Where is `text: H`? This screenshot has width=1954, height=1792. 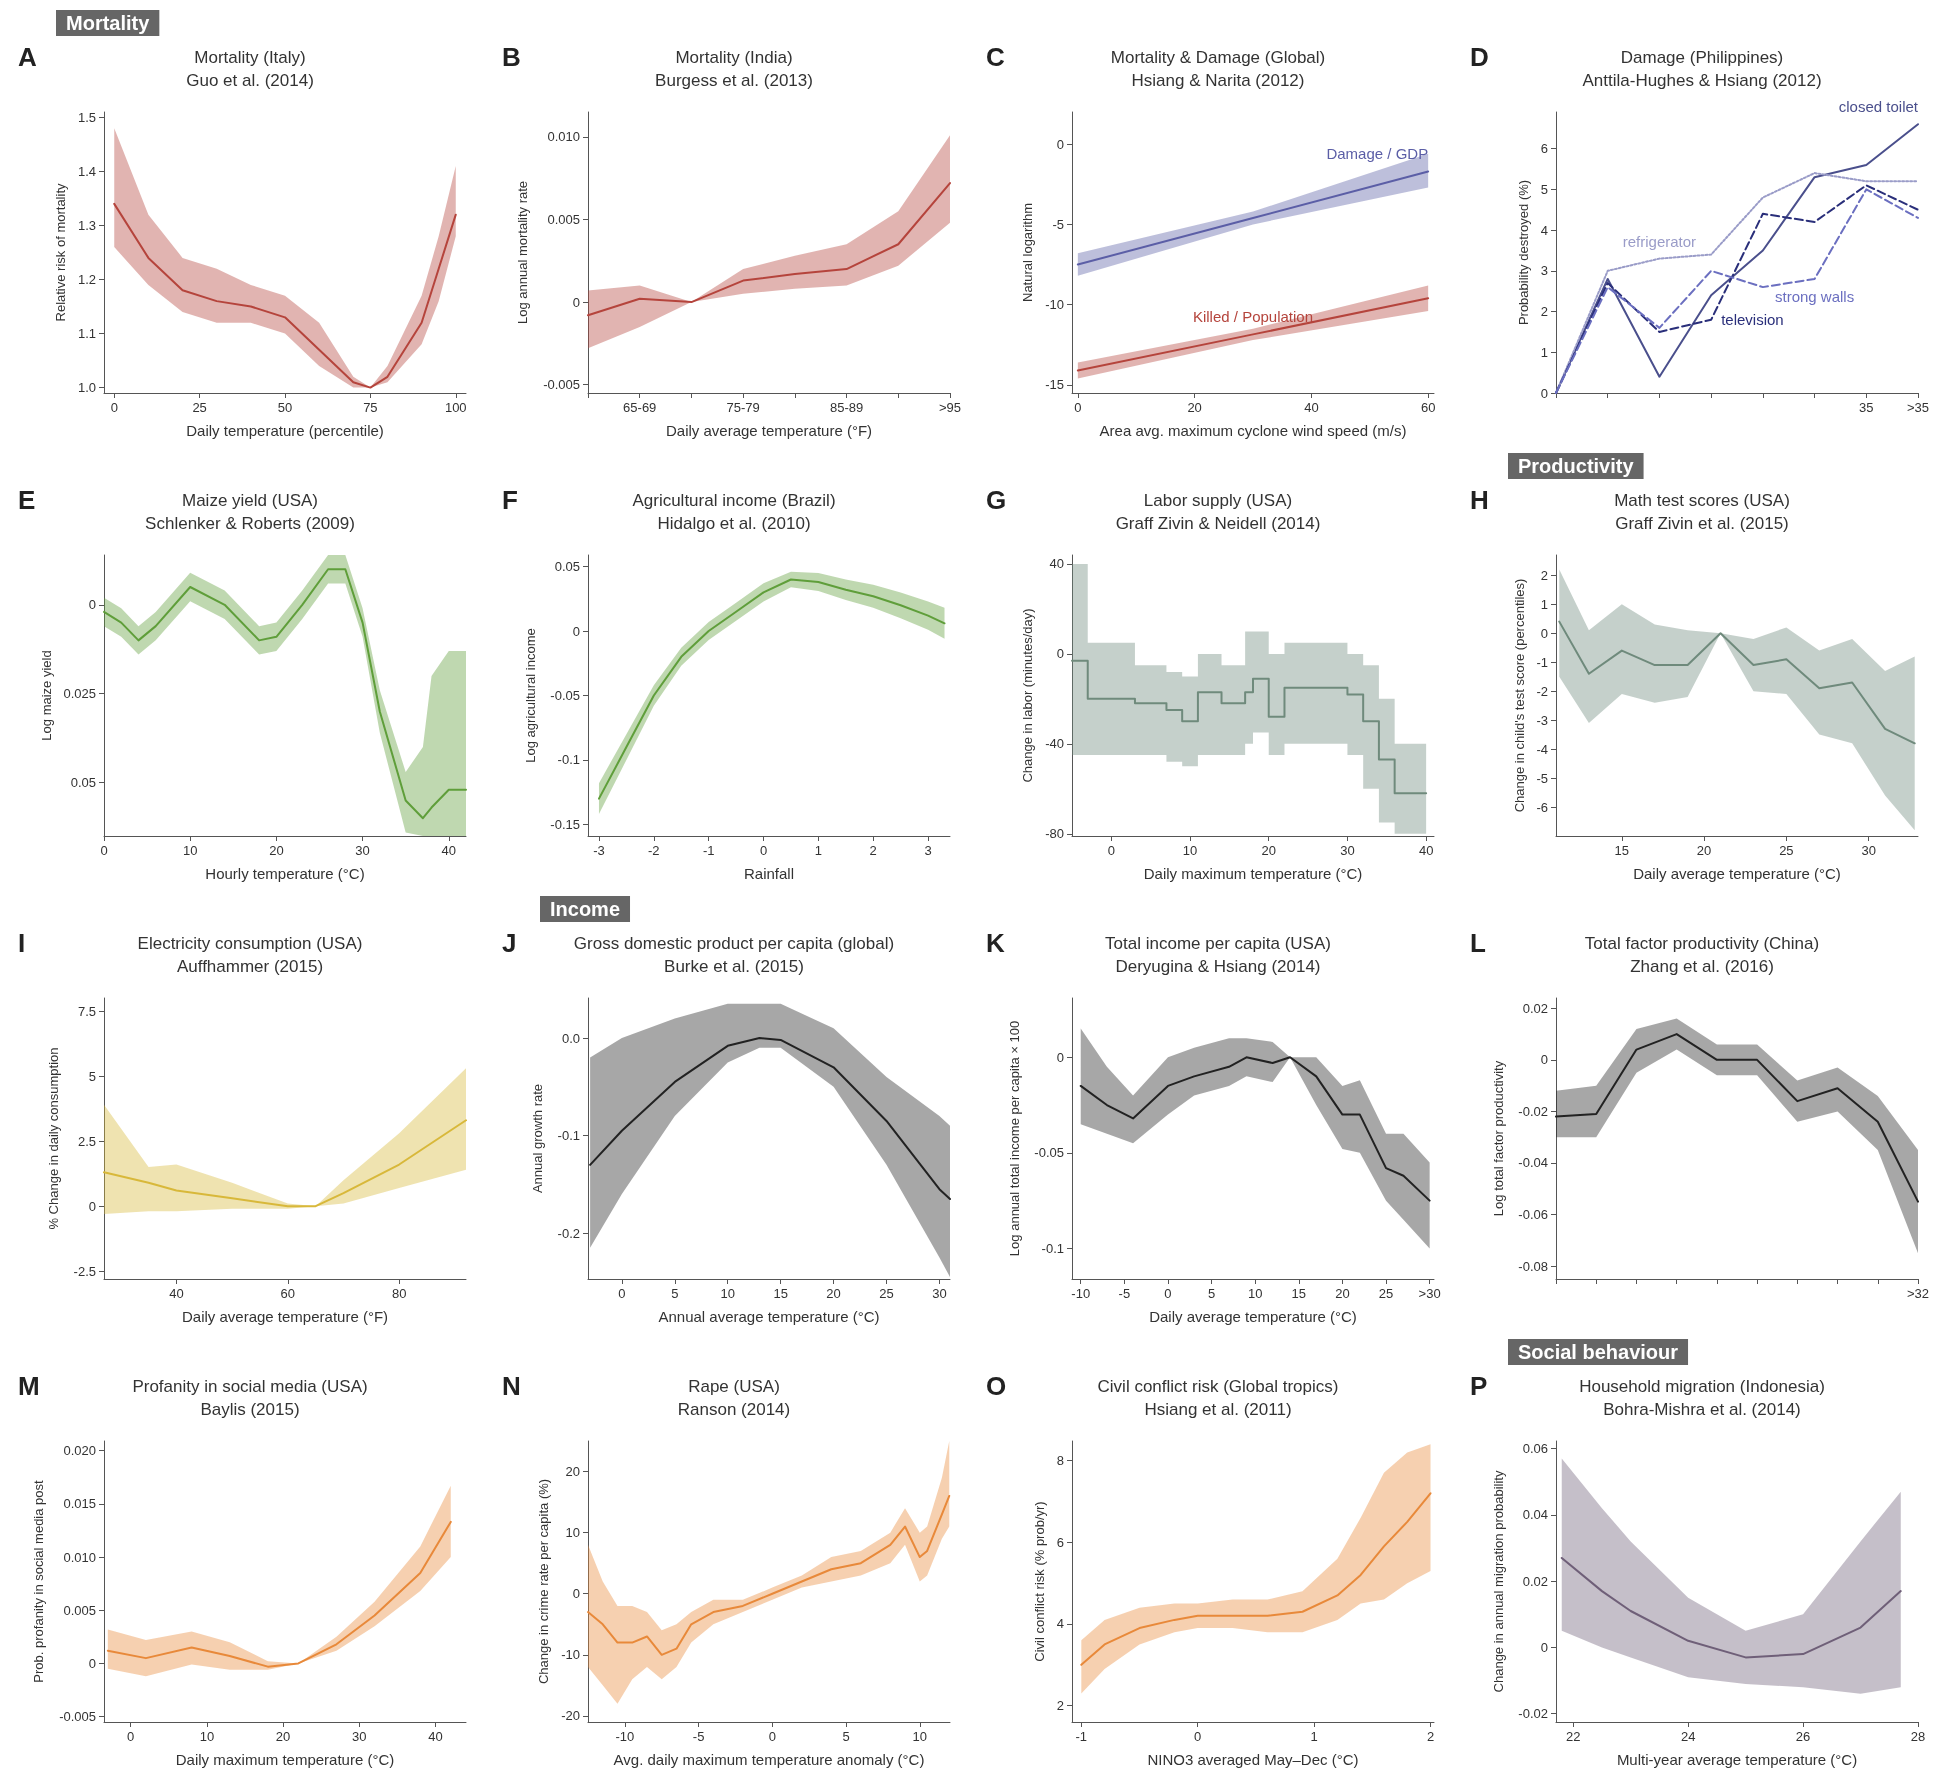
text: H is located at coordinates (1479, 500).